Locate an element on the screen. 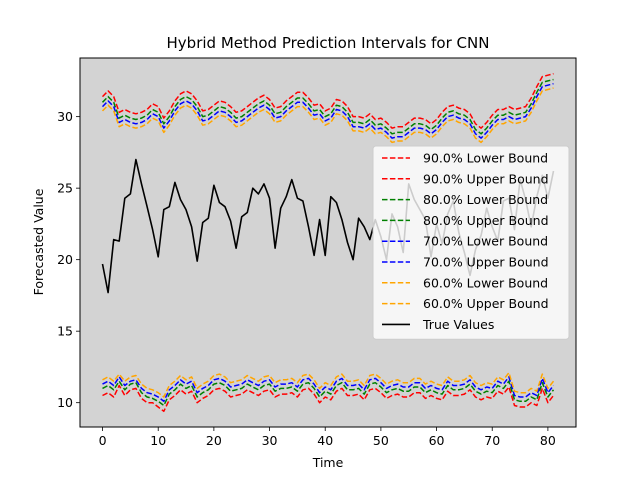 The width and height of the screenshot is (640, 480). legend-box is located at coordinates (471, 242).